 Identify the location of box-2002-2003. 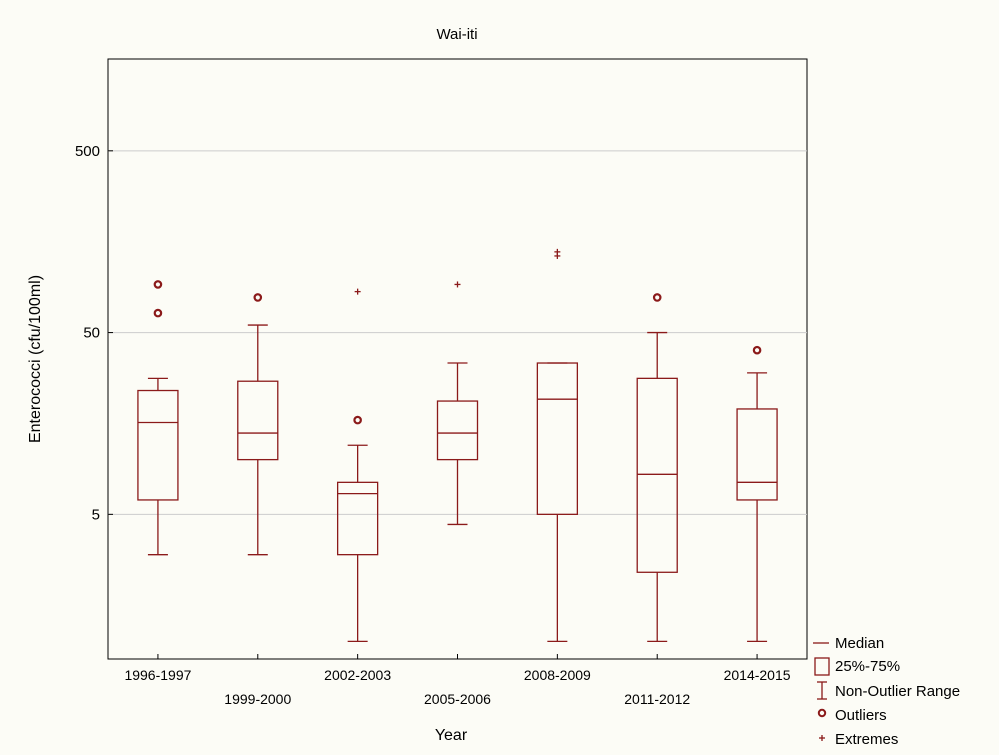
(357, 465).